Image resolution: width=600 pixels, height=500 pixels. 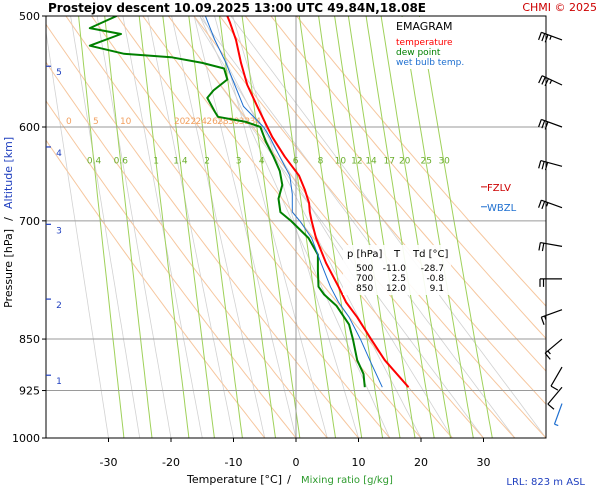 What do you see at coordinates (262, 161) in the screenshot?
I see `mixing-ratio-label: 4` at bounding box center [262, 161].